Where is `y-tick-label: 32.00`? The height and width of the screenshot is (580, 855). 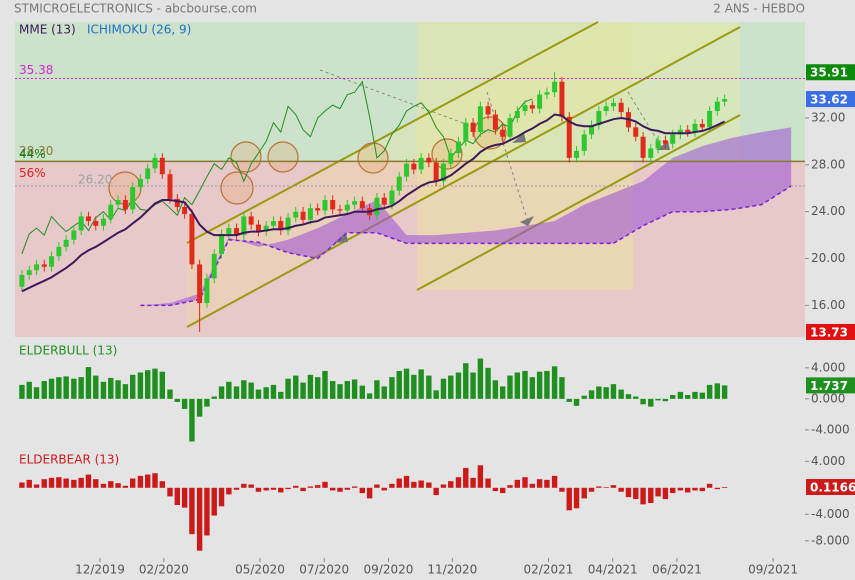 y-tick-label: 32.00 is located at coordinates (828, 118).